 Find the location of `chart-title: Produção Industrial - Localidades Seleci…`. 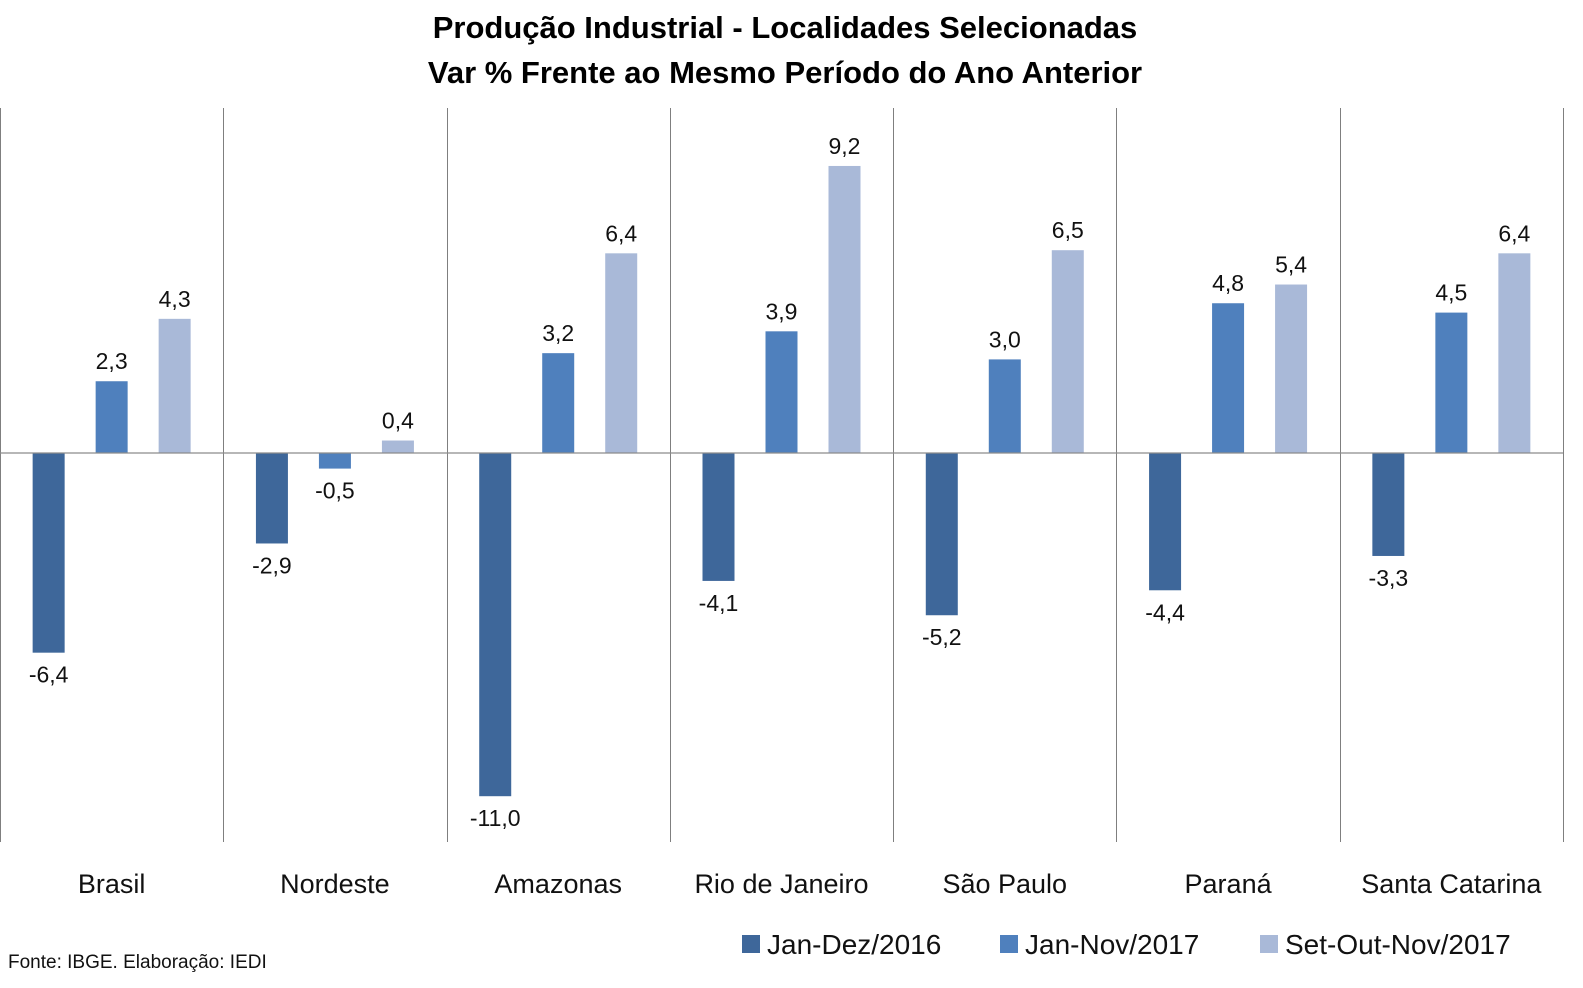

chart-title: Produção Industrial - Localidades Seleci… is located at coordinates (785, 27).